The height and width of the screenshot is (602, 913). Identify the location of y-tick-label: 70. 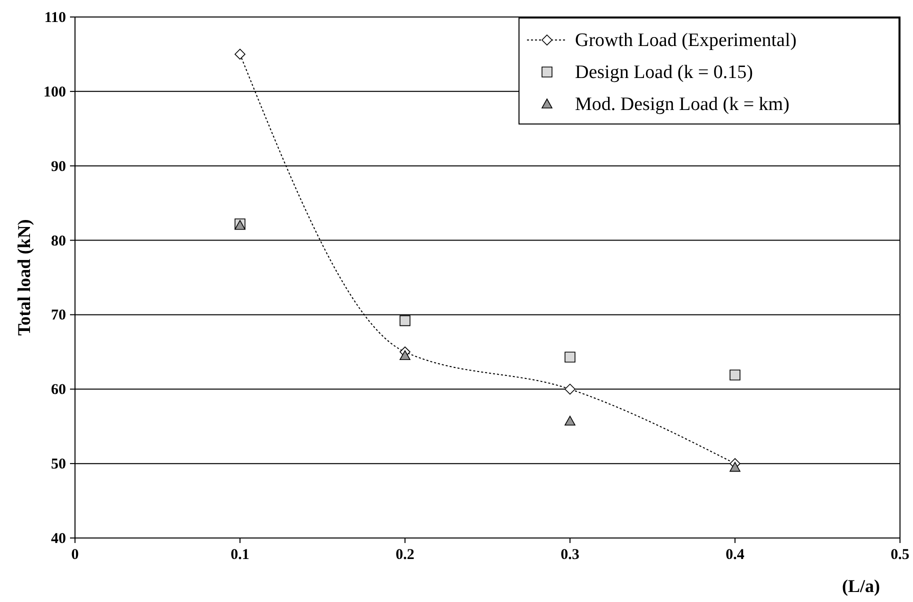
(58, 316).